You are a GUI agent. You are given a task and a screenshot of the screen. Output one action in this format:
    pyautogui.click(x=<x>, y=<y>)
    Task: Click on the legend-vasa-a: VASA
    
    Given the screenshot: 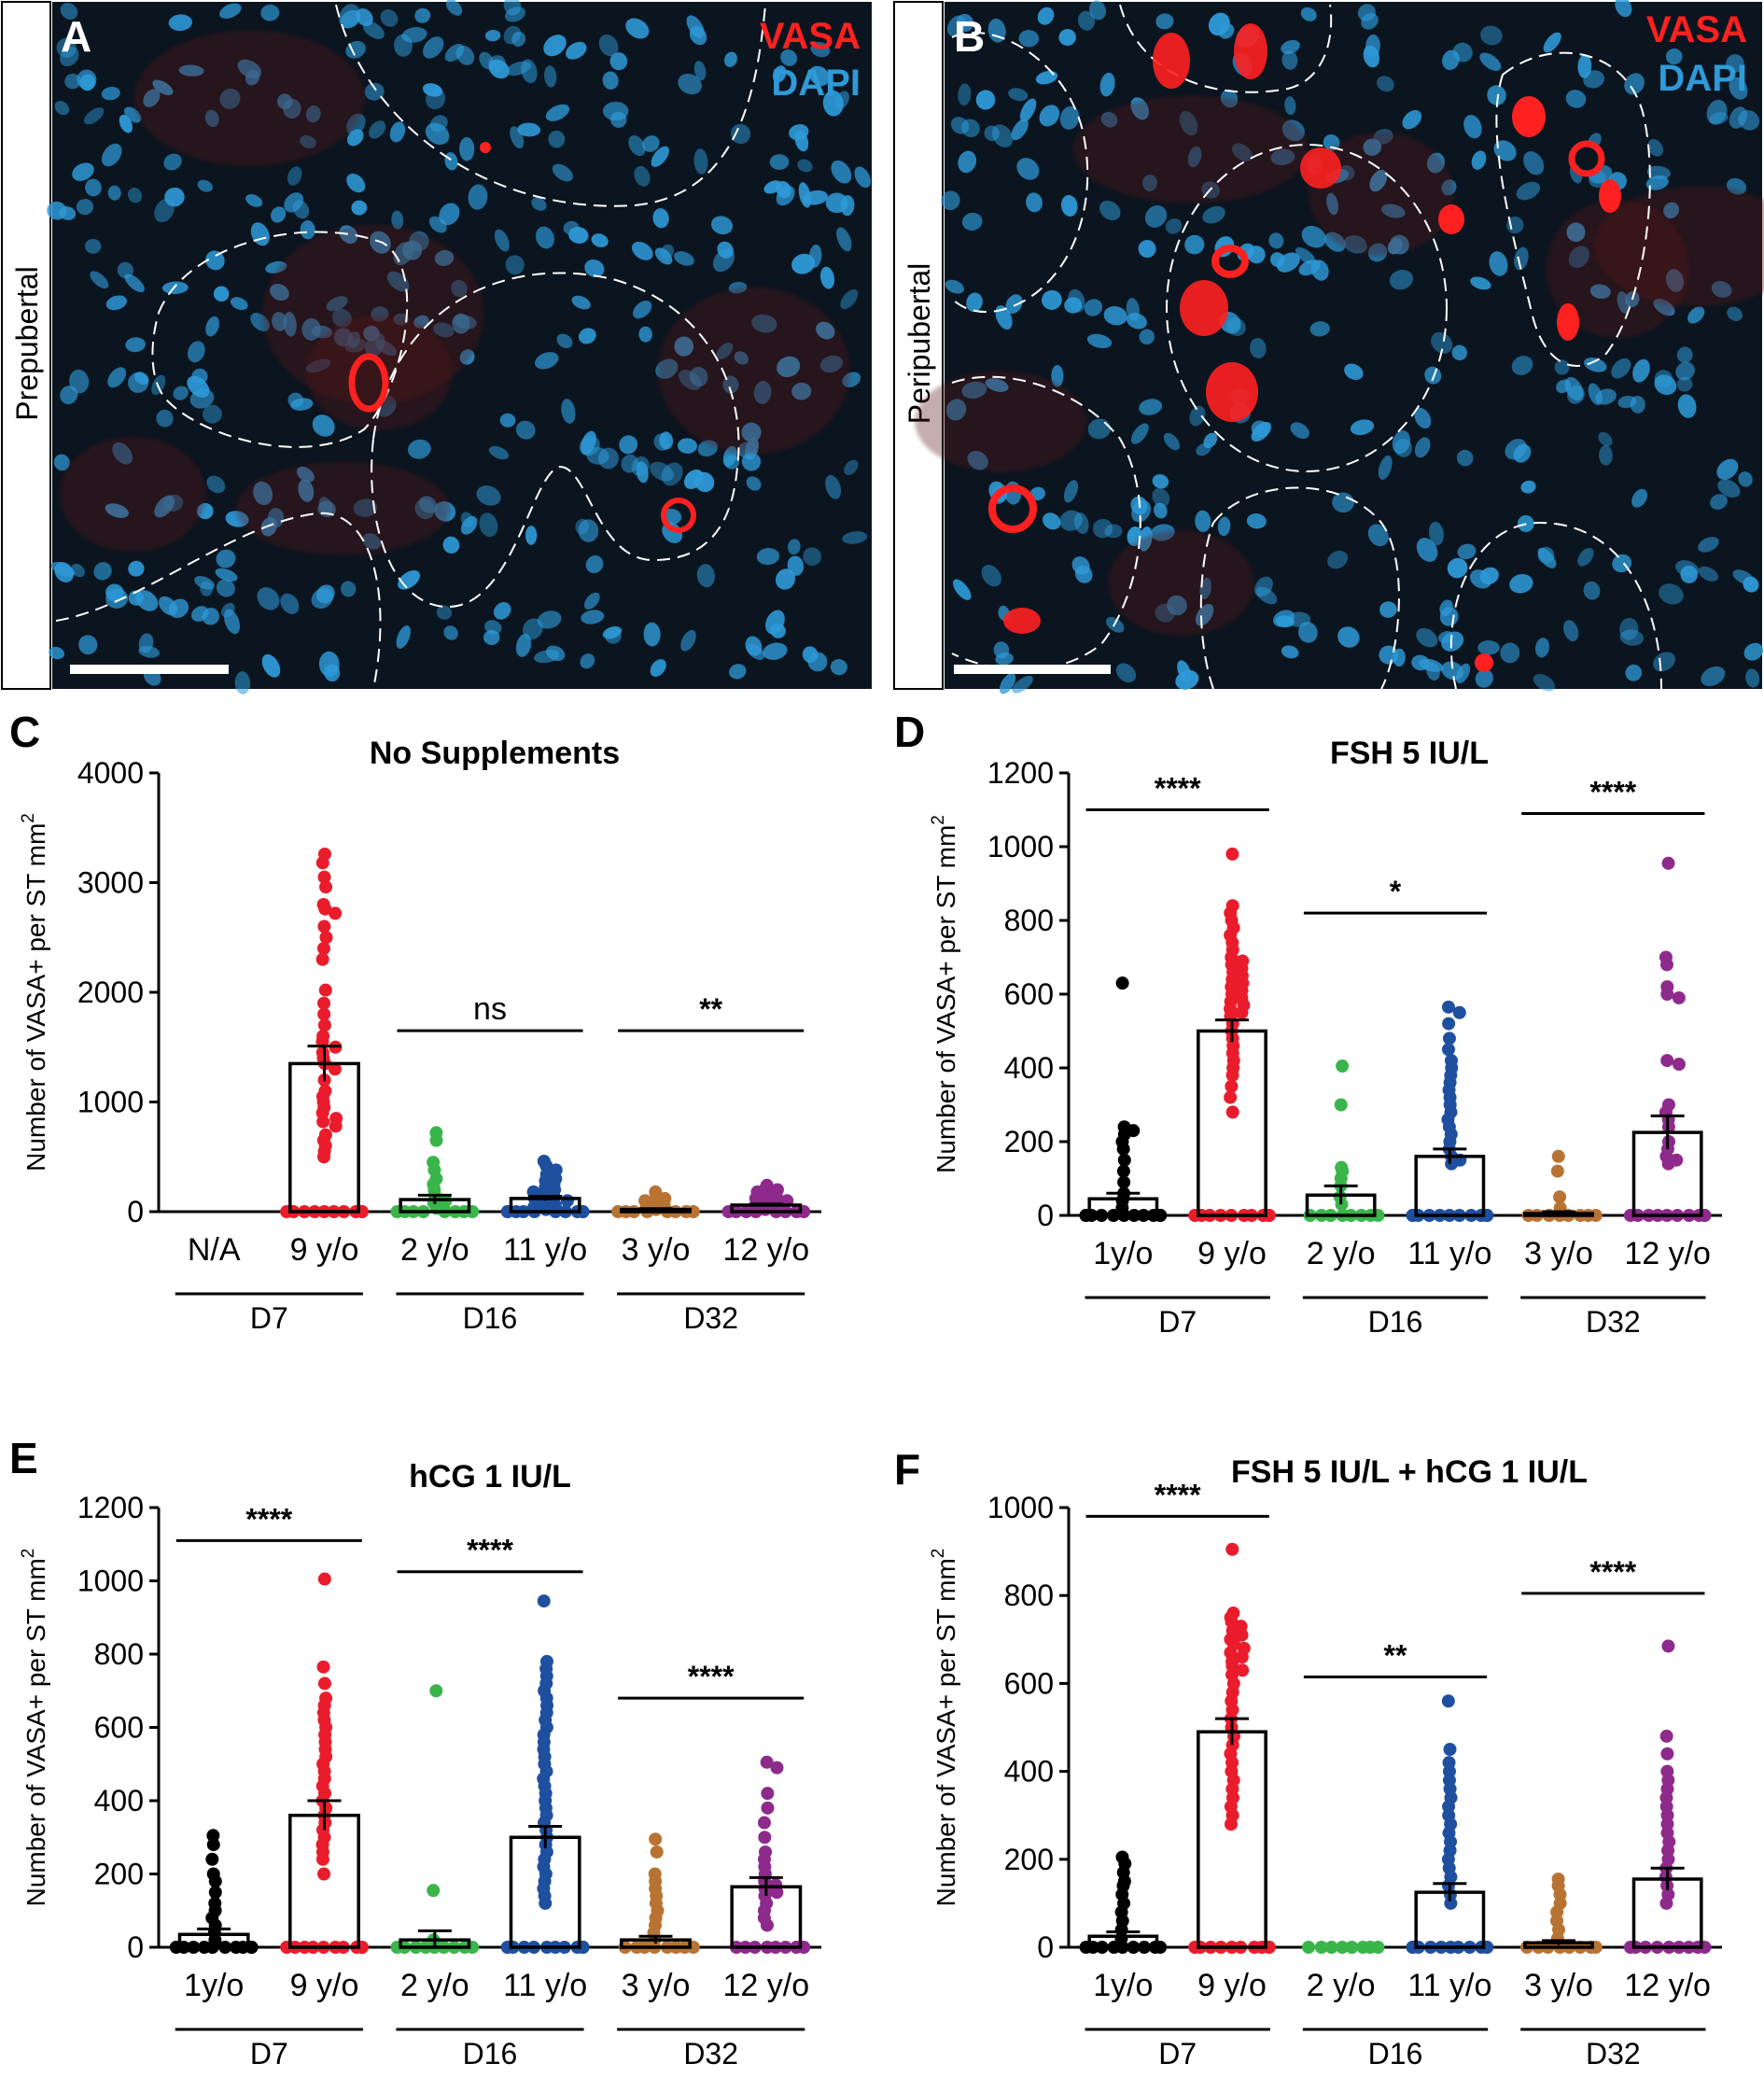 What is the action you would take?
    pyautogui.click(x=810, y=36)
    